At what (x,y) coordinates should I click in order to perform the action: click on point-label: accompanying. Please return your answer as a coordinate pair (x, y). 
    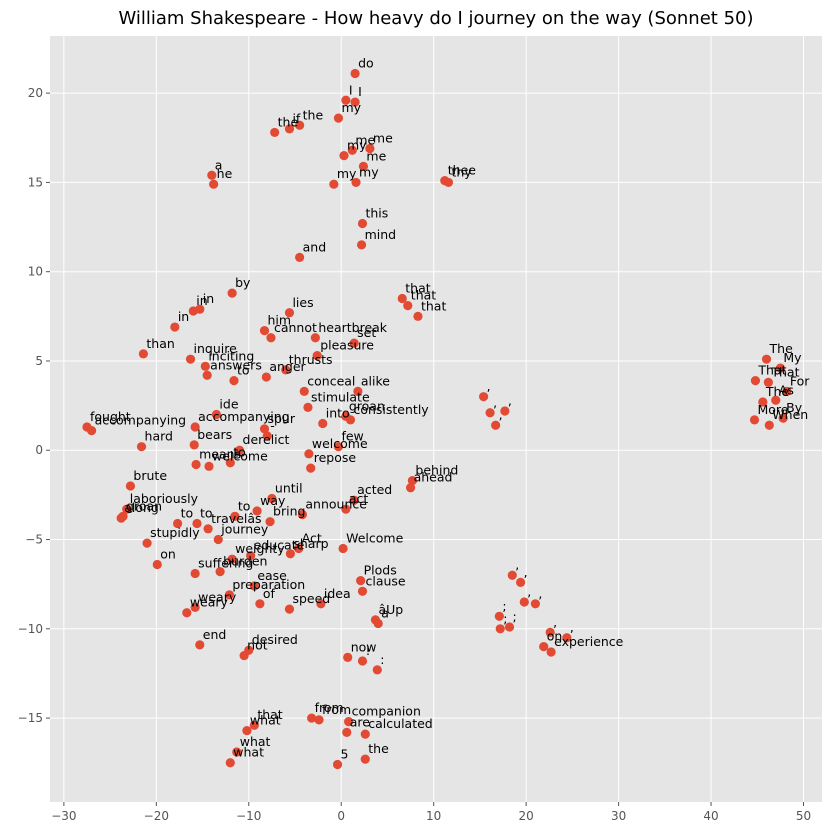
    Looking at the image, I should click on (140, 420).